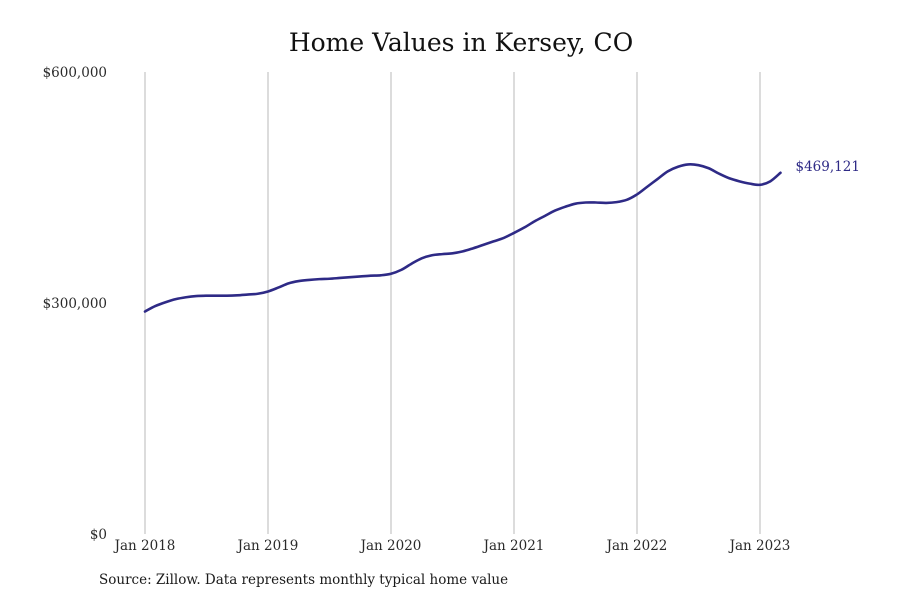  What do you see at coordinates (513, 546) in the screenshot?
I see `x-tick-label: Jan 2021` at bounding box center [513, 546].